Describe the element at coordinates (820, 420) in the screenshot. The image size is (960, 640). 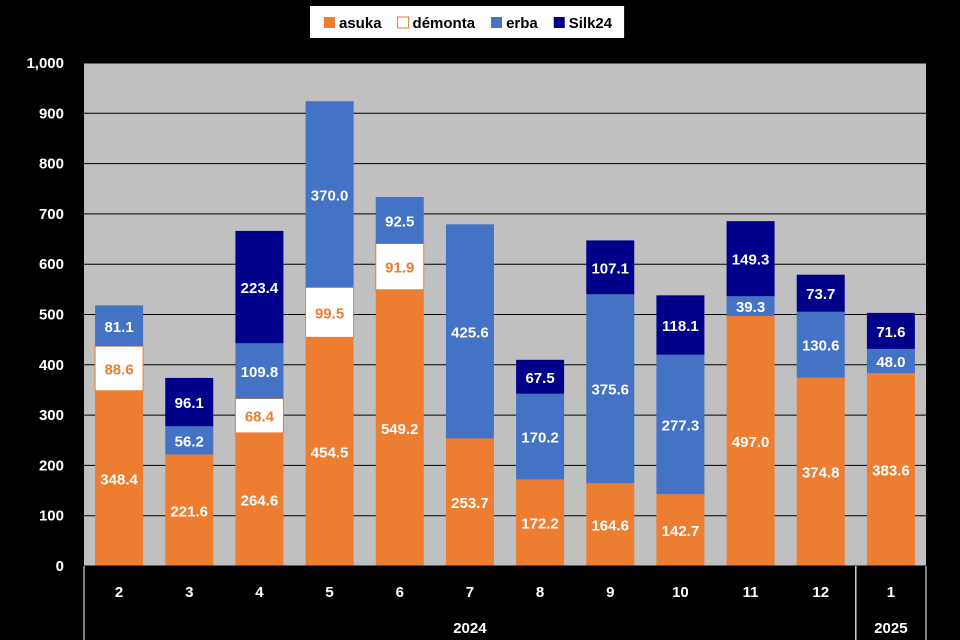
I see `bar-stack: 374.8 130.6 73.7` at that location.